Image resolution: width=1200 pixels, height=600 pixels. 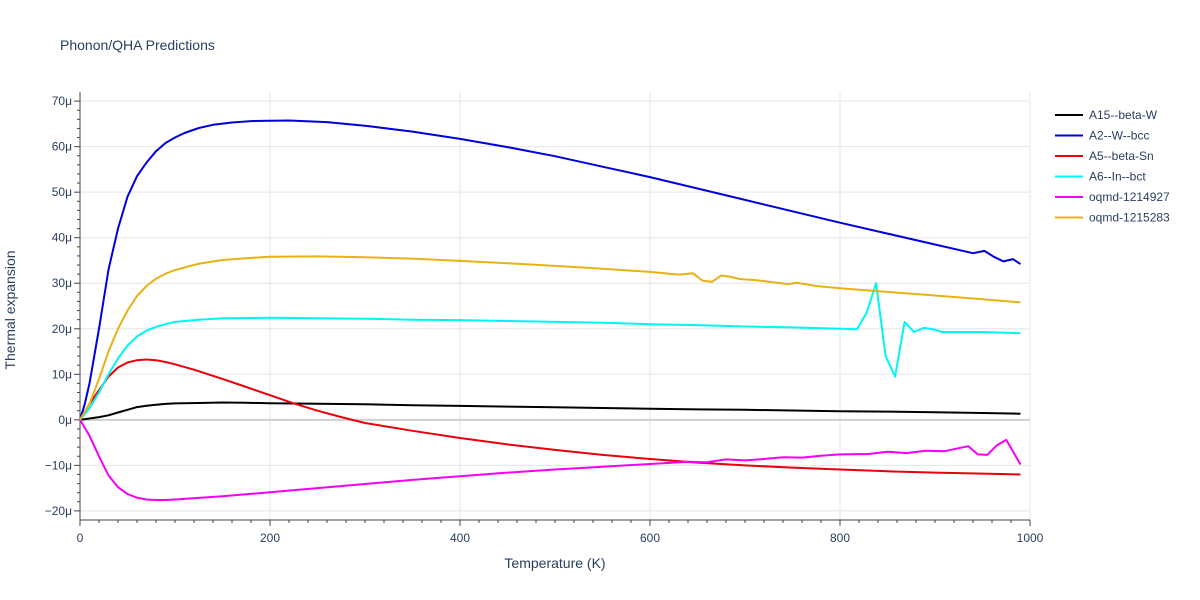 I want to click on x-tick-label: 800, so click(x=840, y=538).